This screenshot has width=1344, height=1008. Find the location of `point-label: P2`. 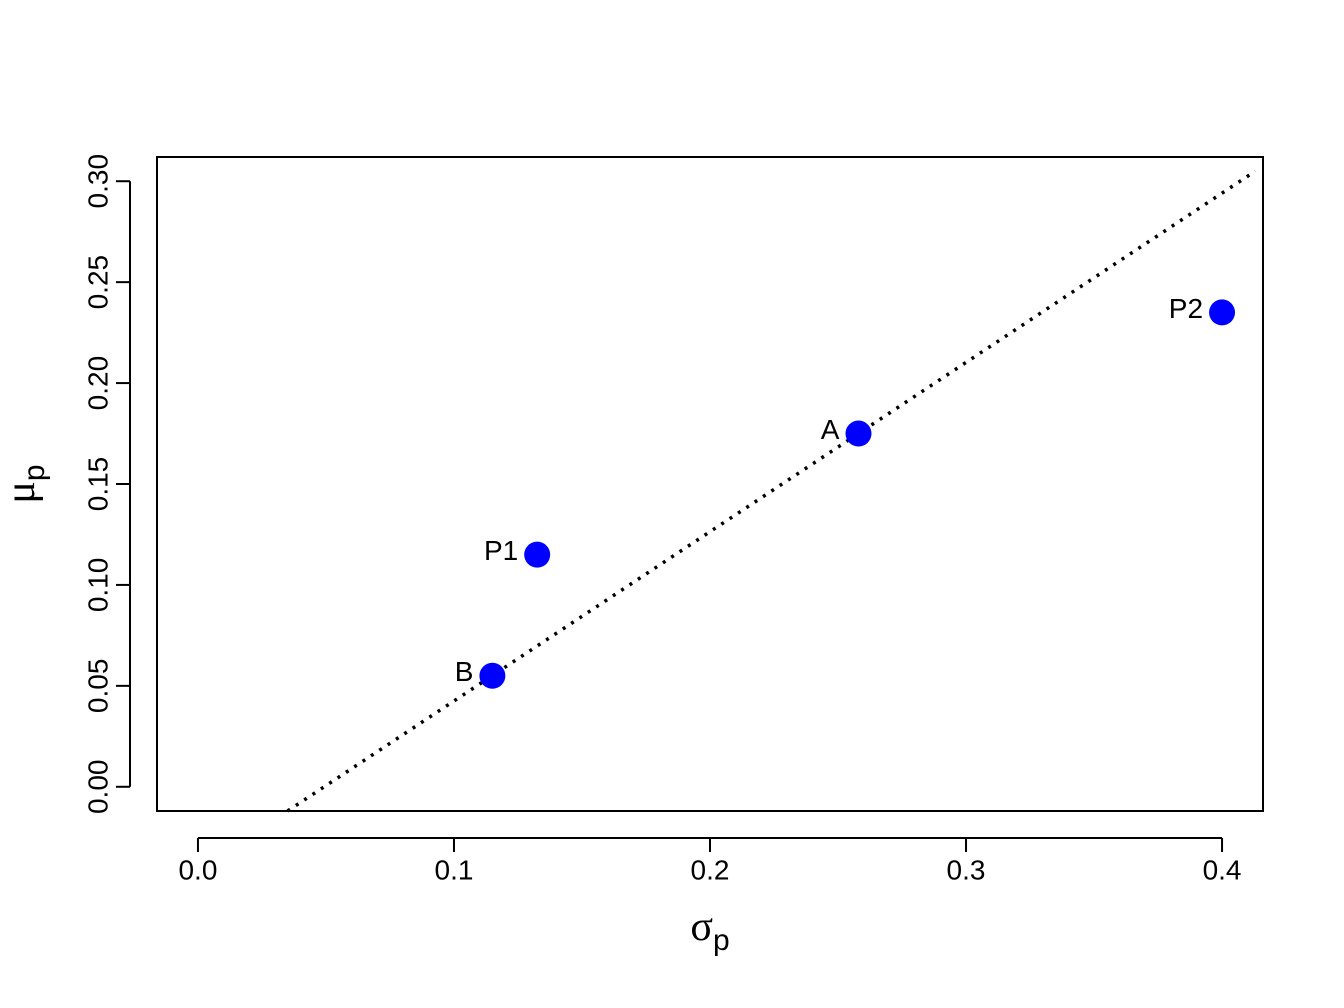

point-label: P2 is located at coordinates (1186, 308).